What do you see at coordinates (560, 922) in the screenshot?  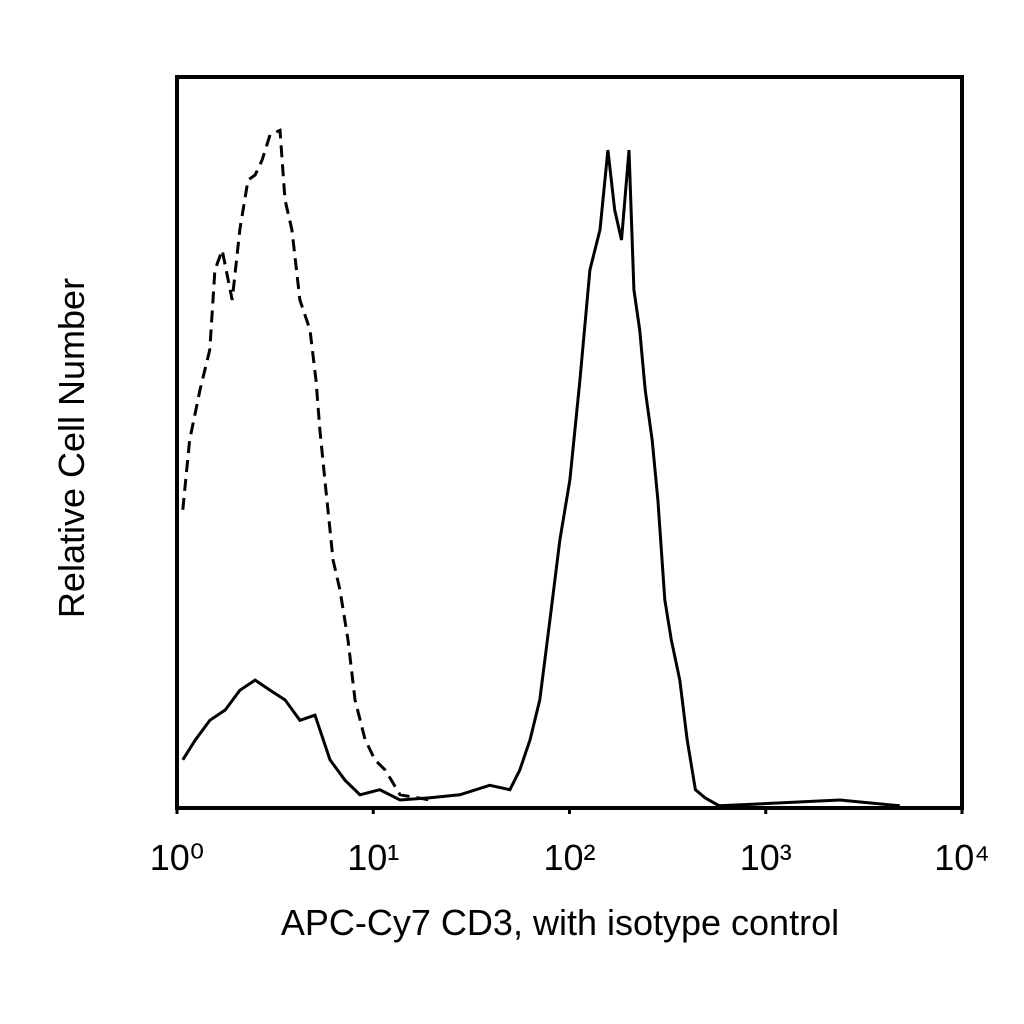 I see `x-axis-label: APC-Cy7 CD3, with isotype control` at bounding box center [560, 922].